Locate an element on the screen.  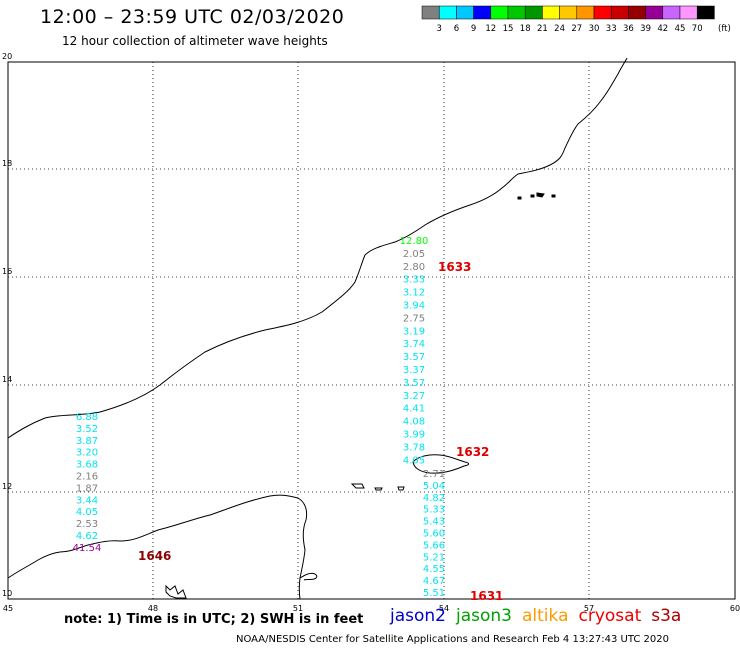
wave-height-label: 6.88 is located at coordinates (87, 417).